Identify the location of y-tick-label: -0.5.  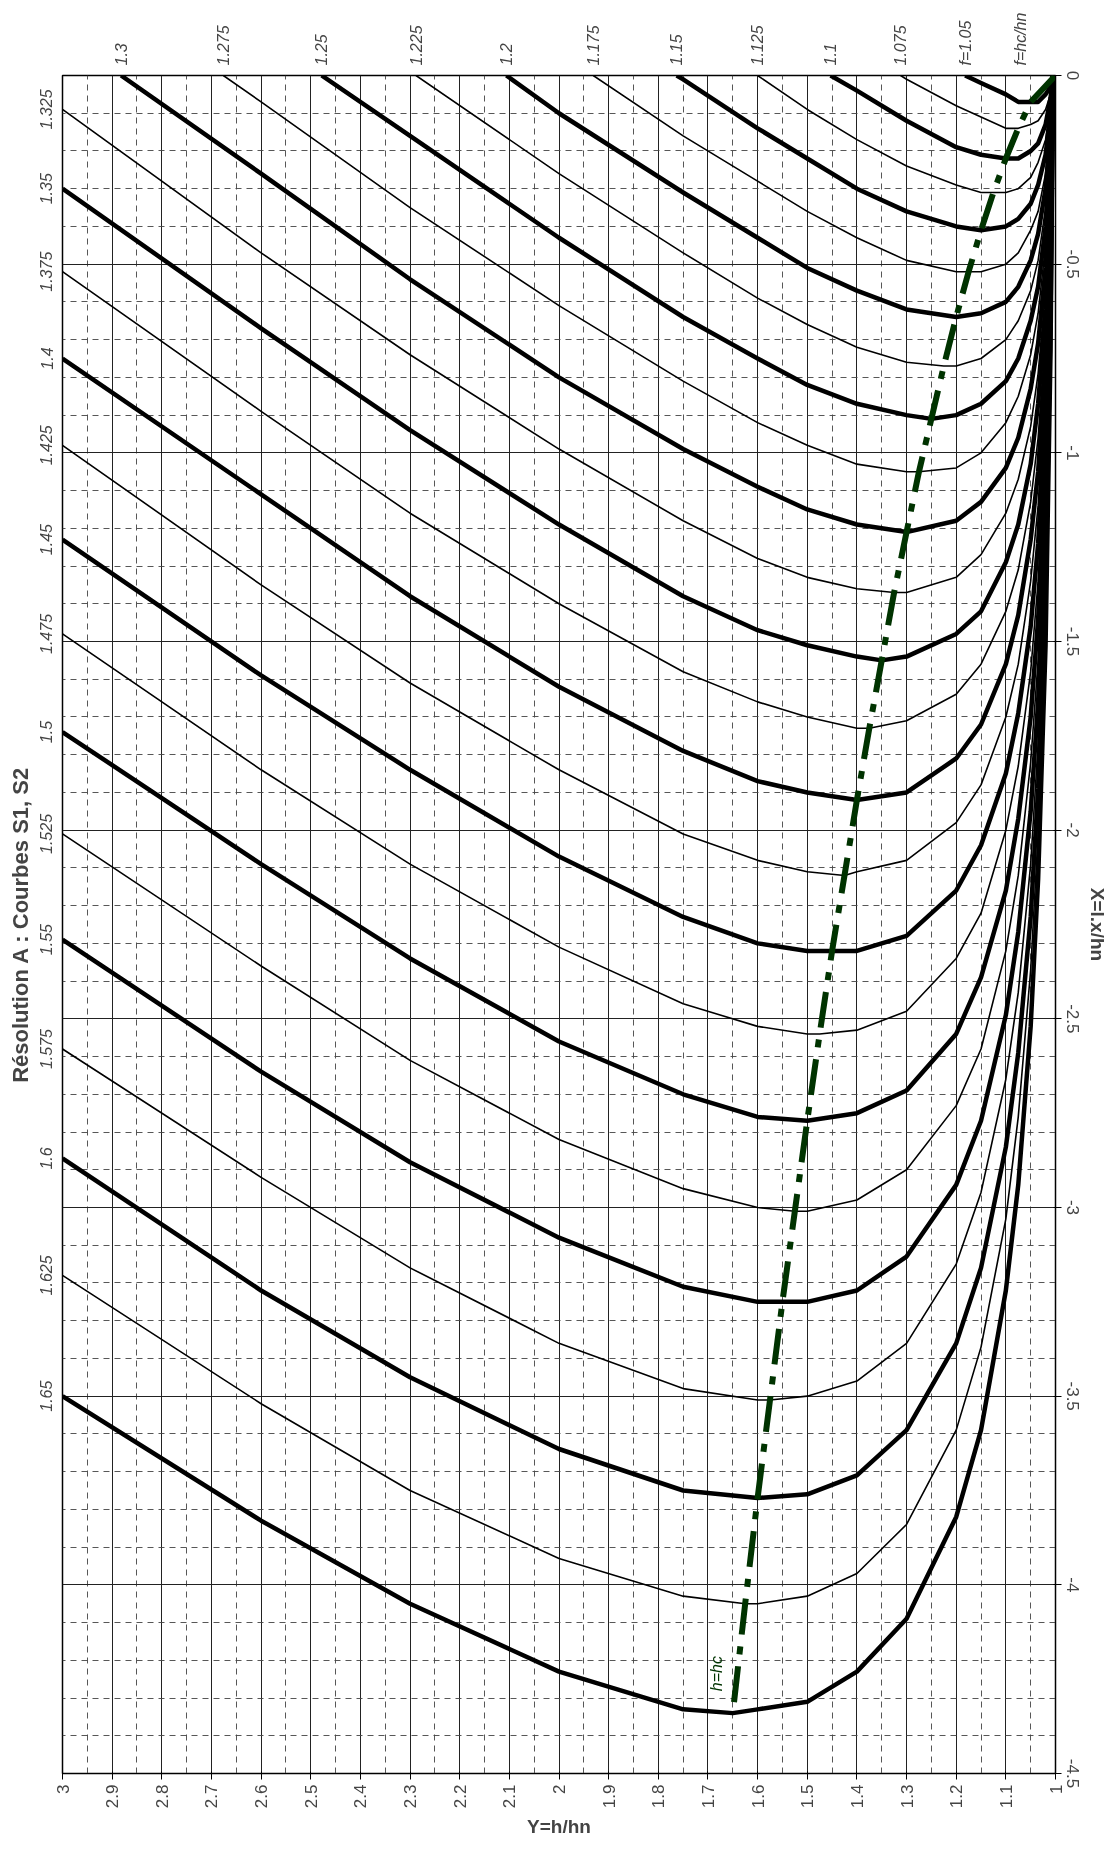
(1072, 264).